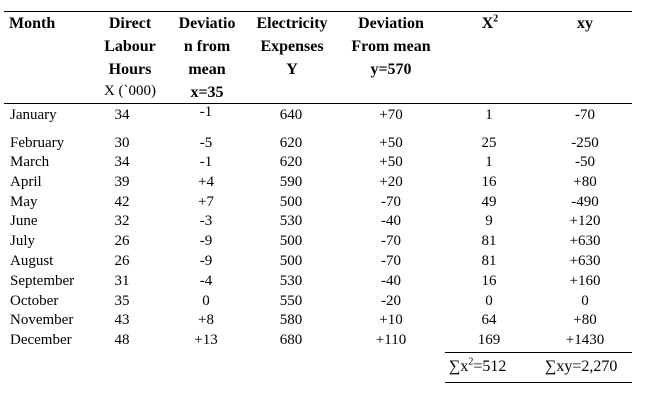  I want to click on cell-xy: 0, so click(585, 301).